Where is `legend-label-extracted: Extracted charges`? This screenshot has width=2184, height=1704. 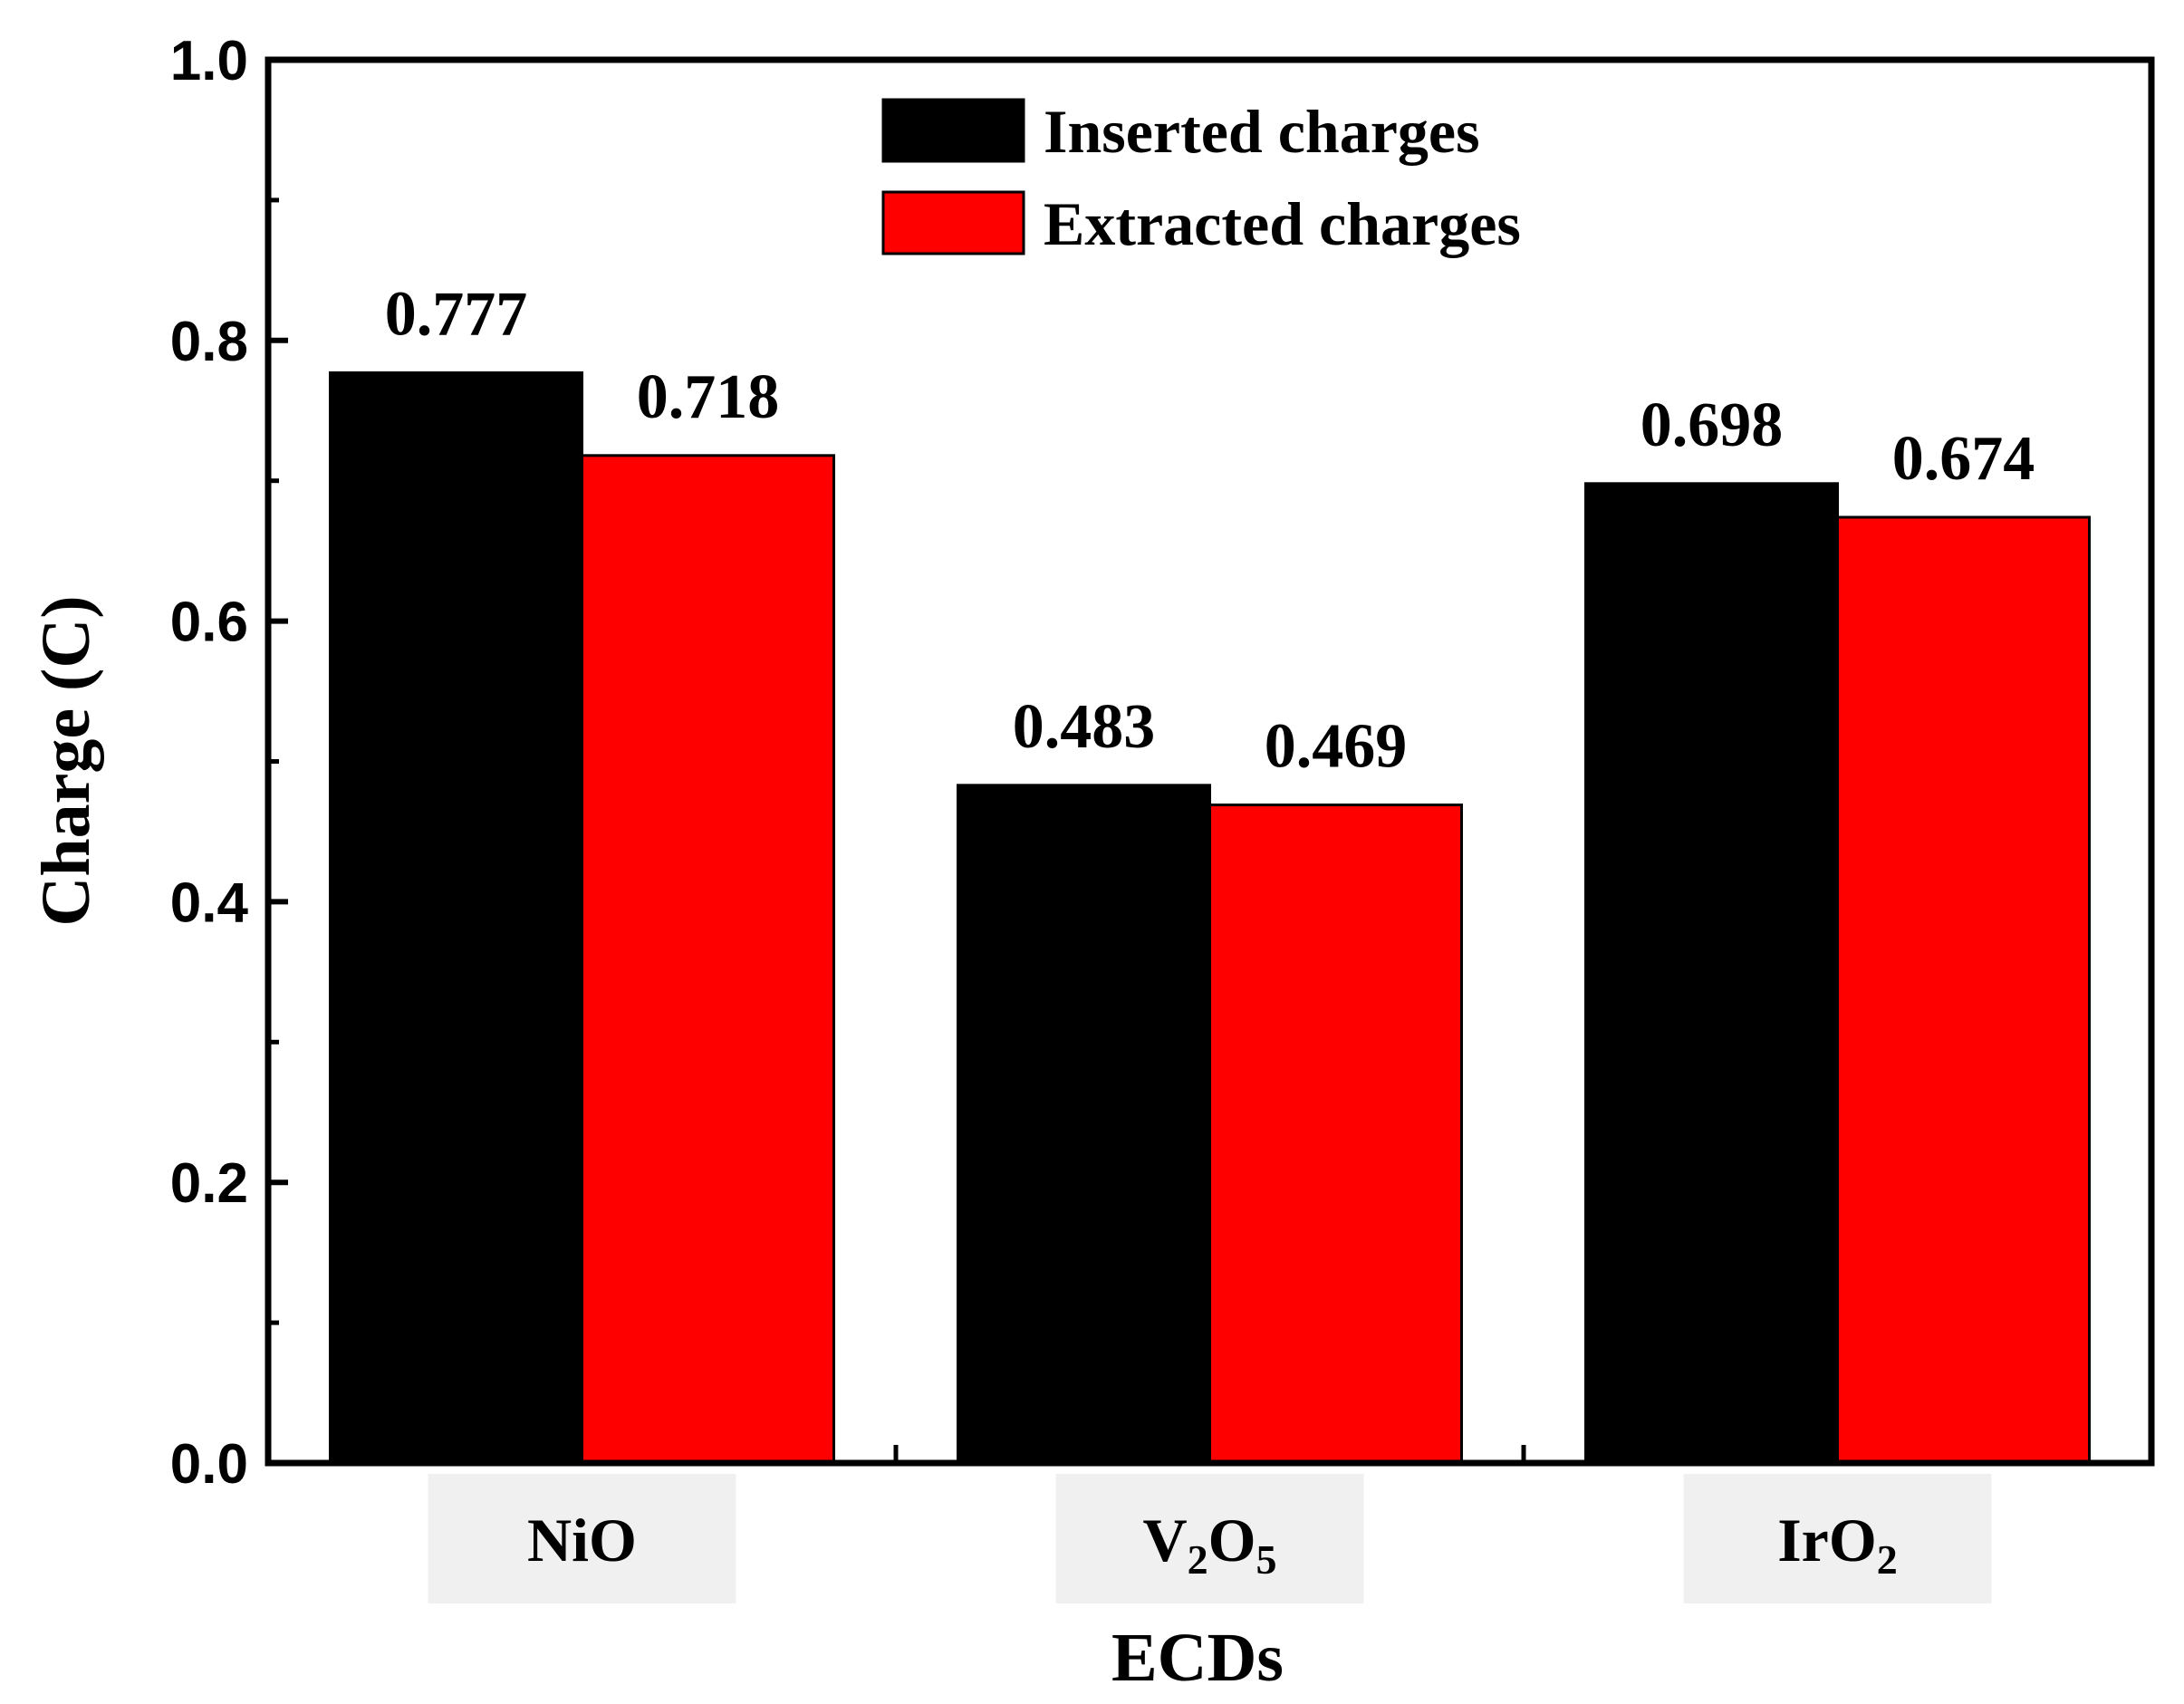 legend-label-extracted: Extracted charges is located at coordinates (1282, 223).